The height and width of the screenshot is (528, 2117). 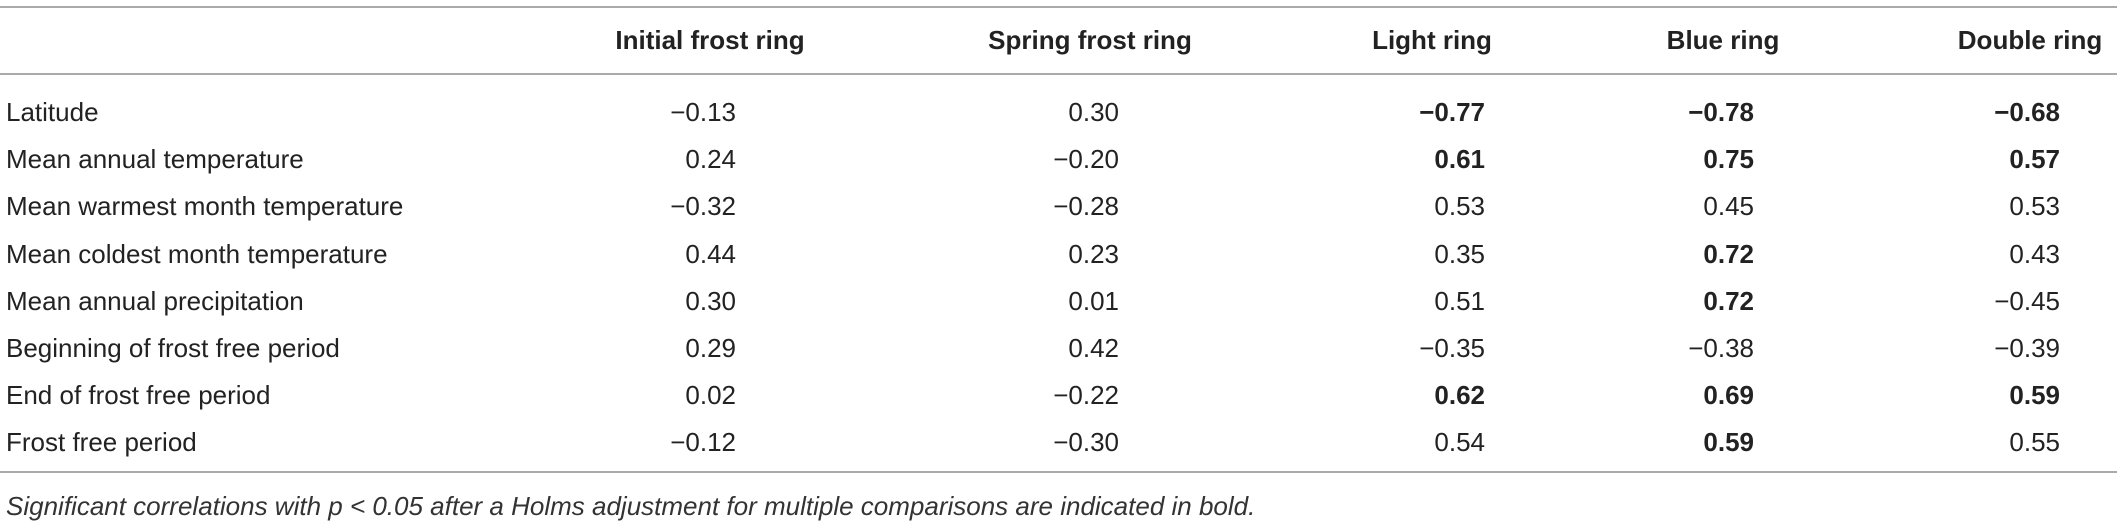 What do you see at coordinates (2027, 112) in the screenshot?
I see `cell-value: −0.68` at bounding box center [2027, 112].